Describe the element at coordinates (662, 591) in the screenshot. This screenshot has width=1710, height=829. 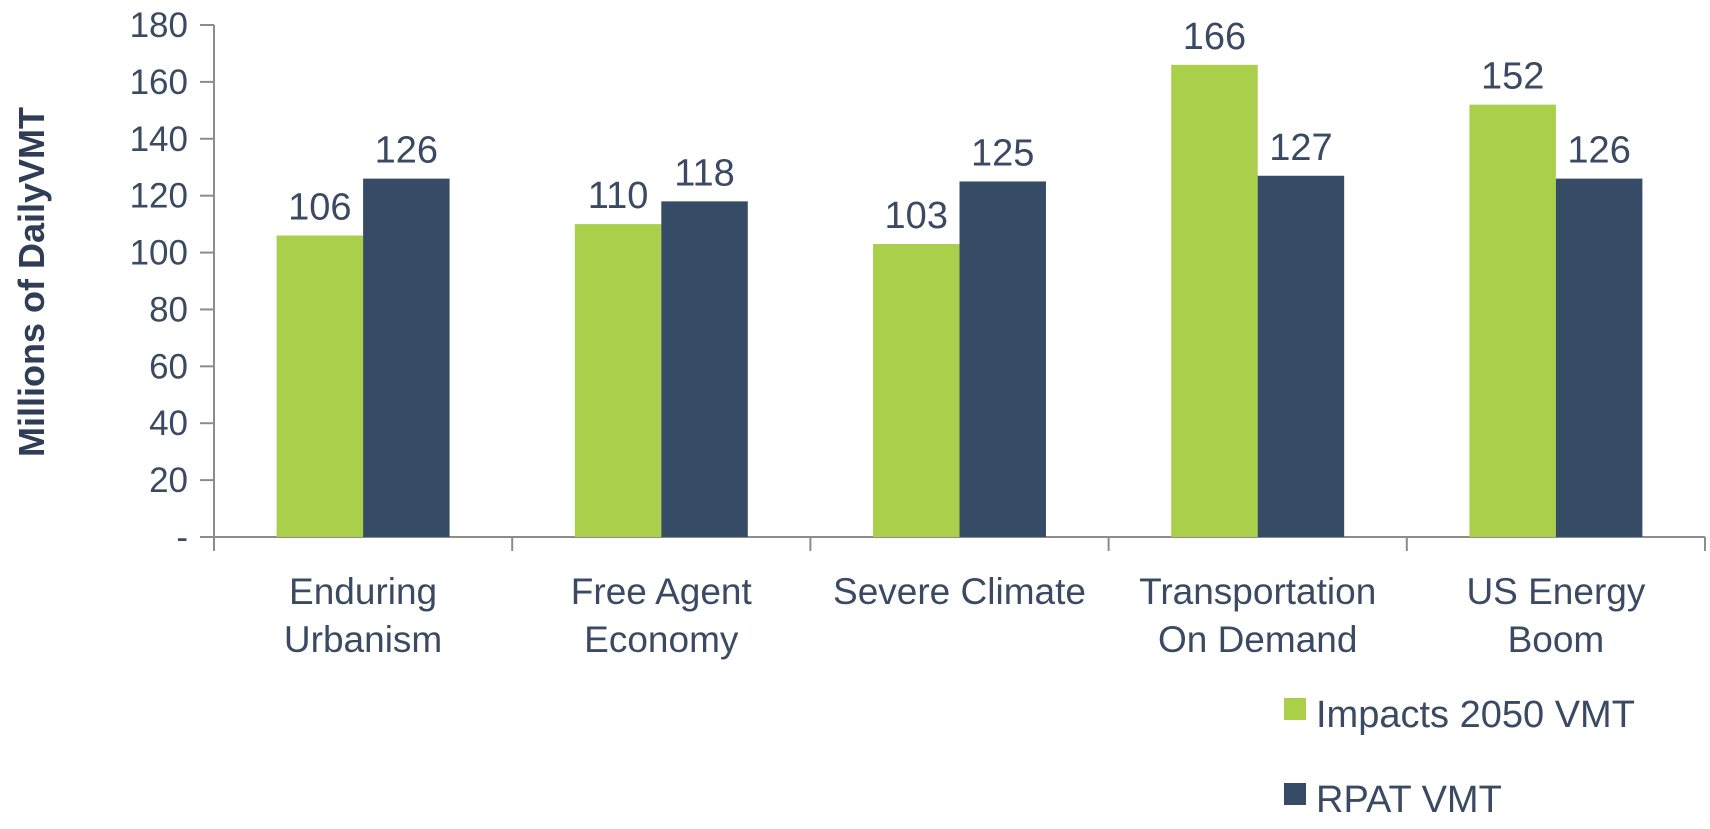
I see `x-tick-label-line: Free Agent` at that location.